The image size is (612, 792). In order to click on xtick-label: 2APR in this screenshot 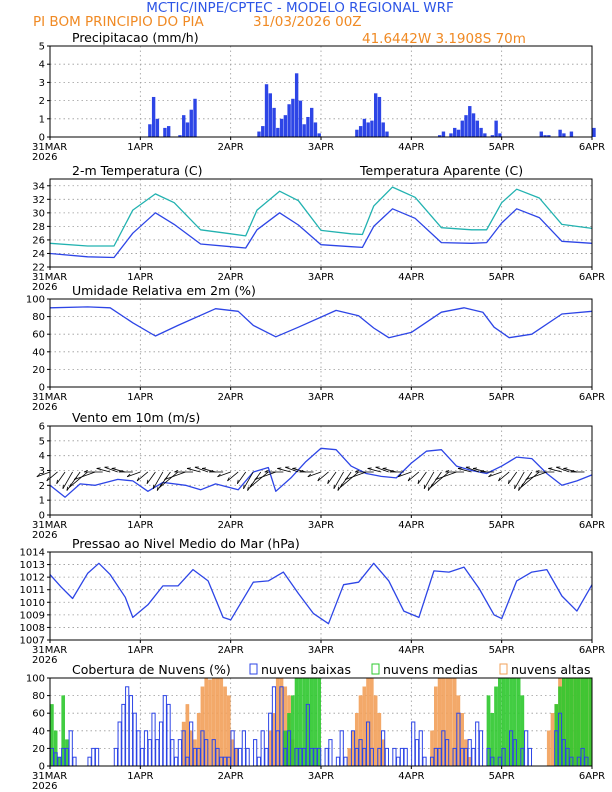, I will do `click(231, 277)`.